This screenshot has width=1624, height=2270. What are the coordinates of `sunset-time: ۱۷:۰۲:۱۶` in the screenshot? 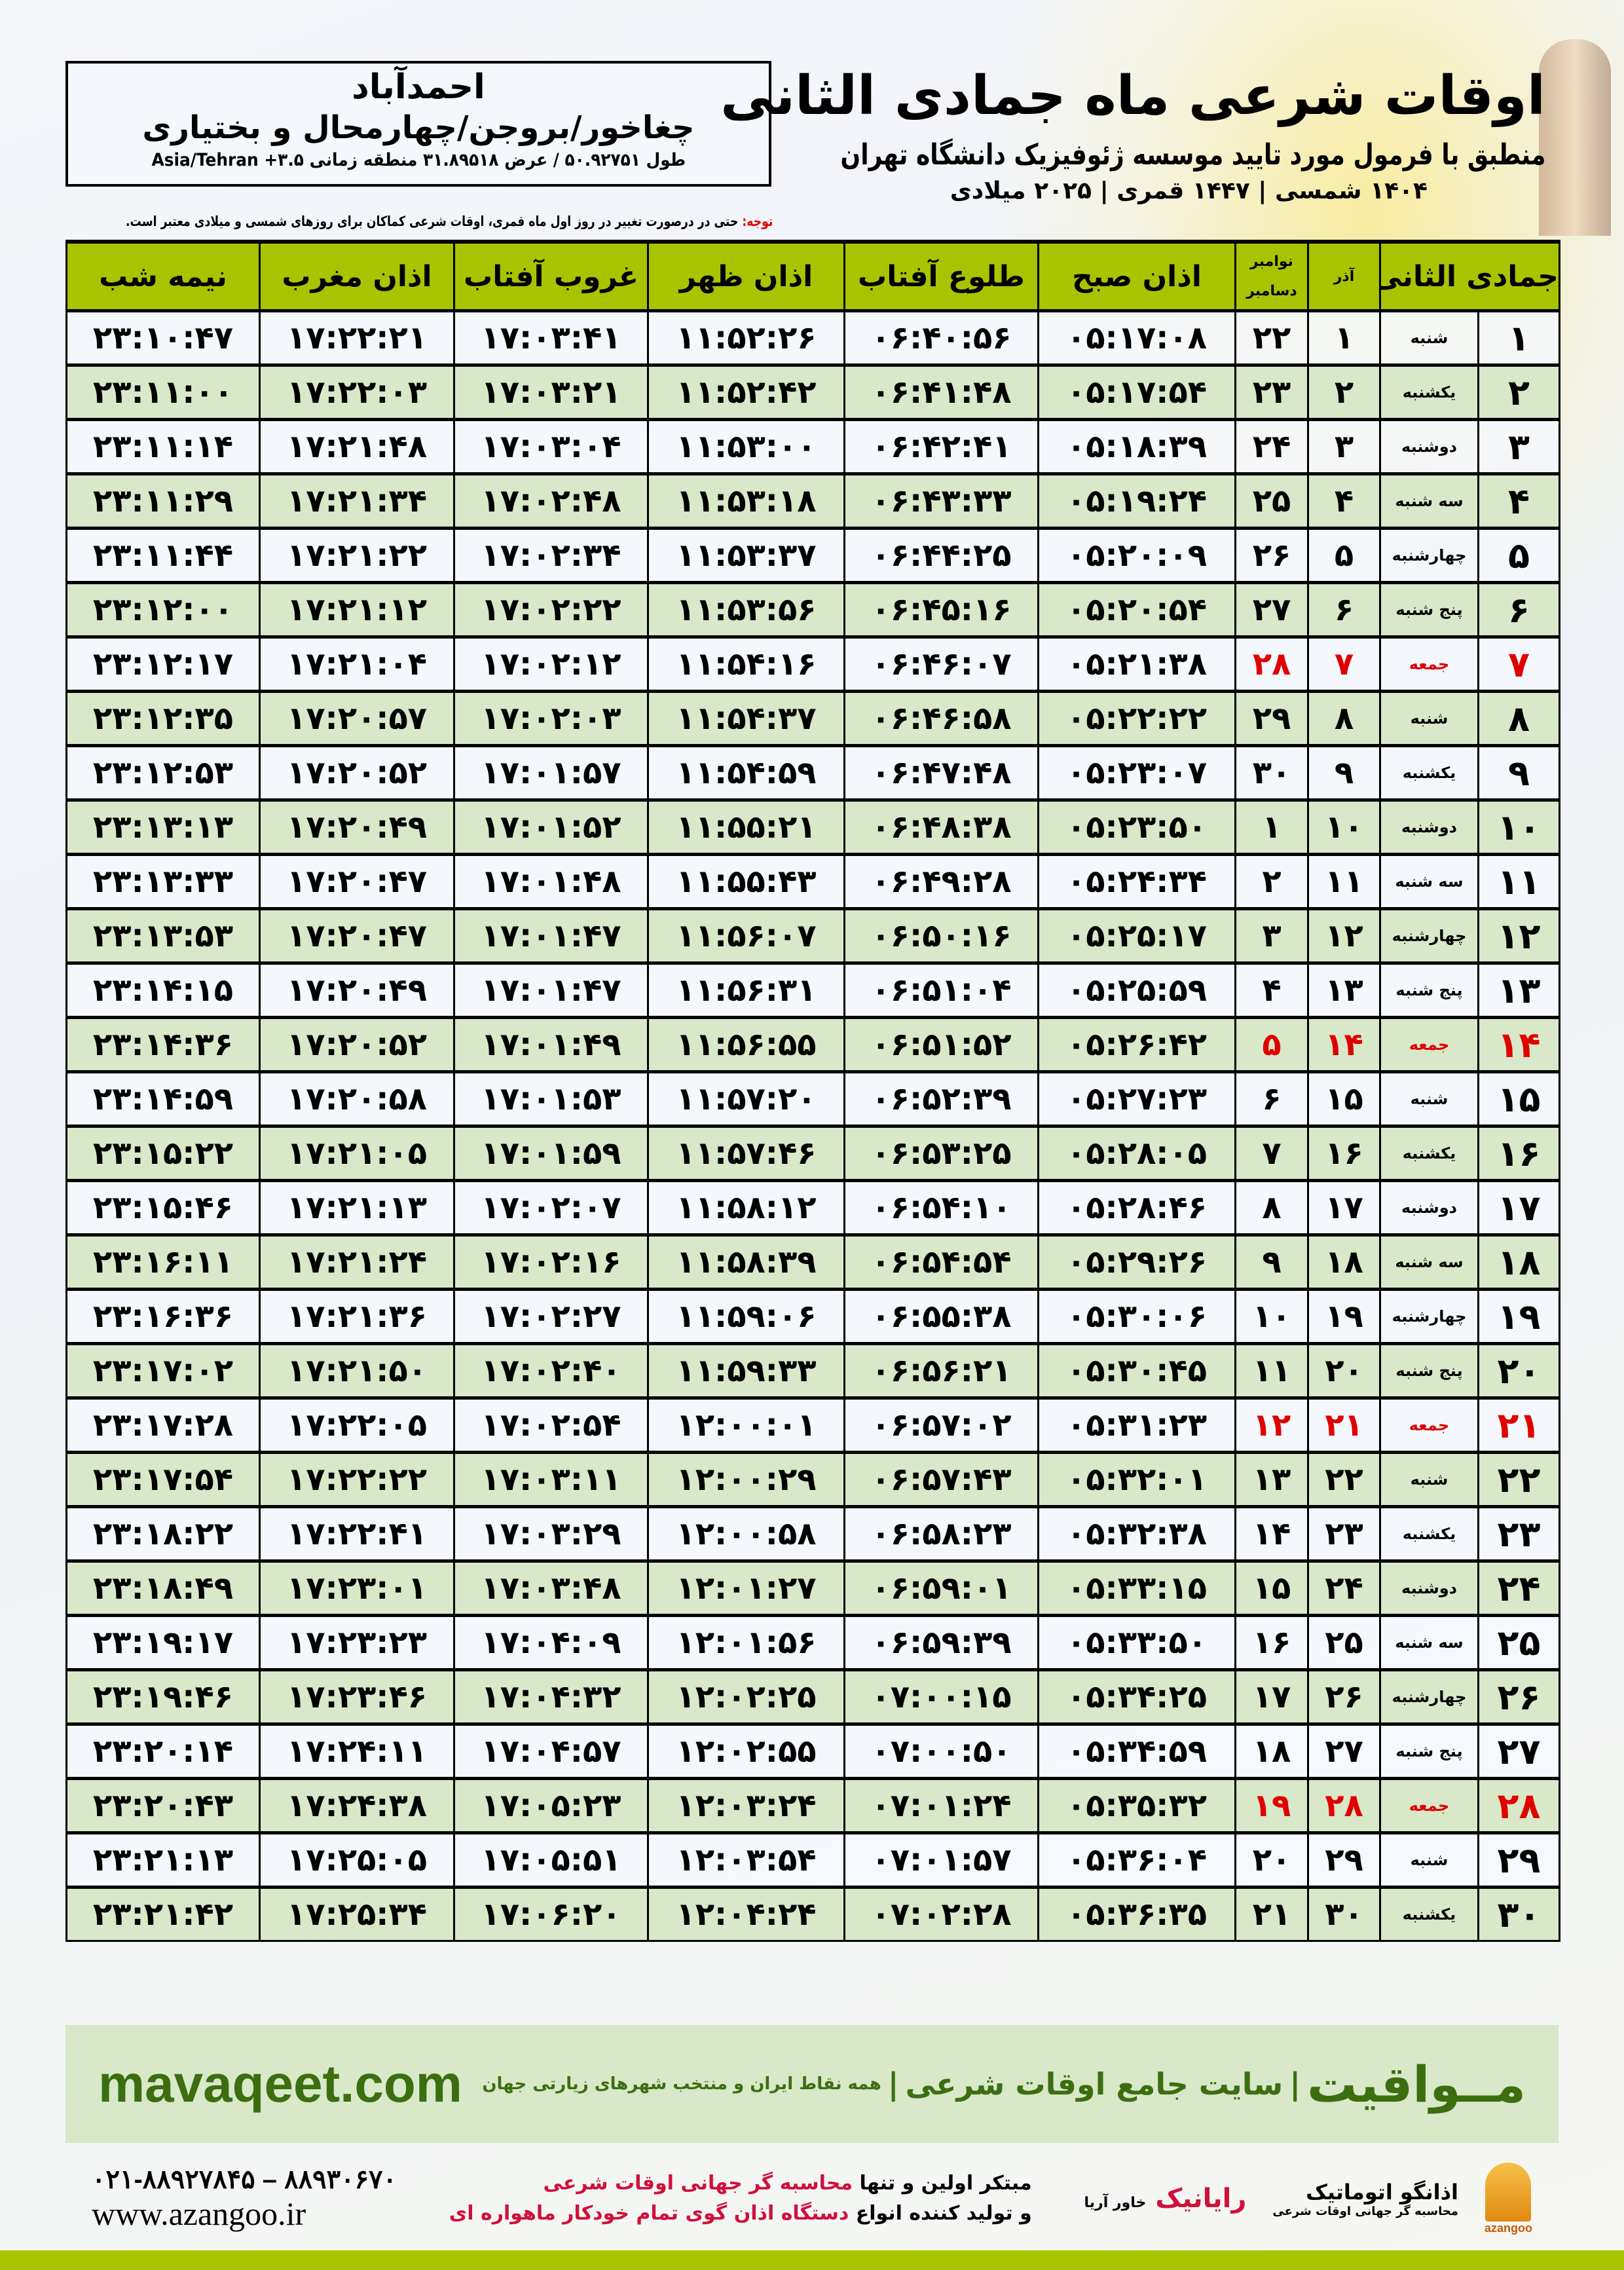 It's located at (551, 1261).